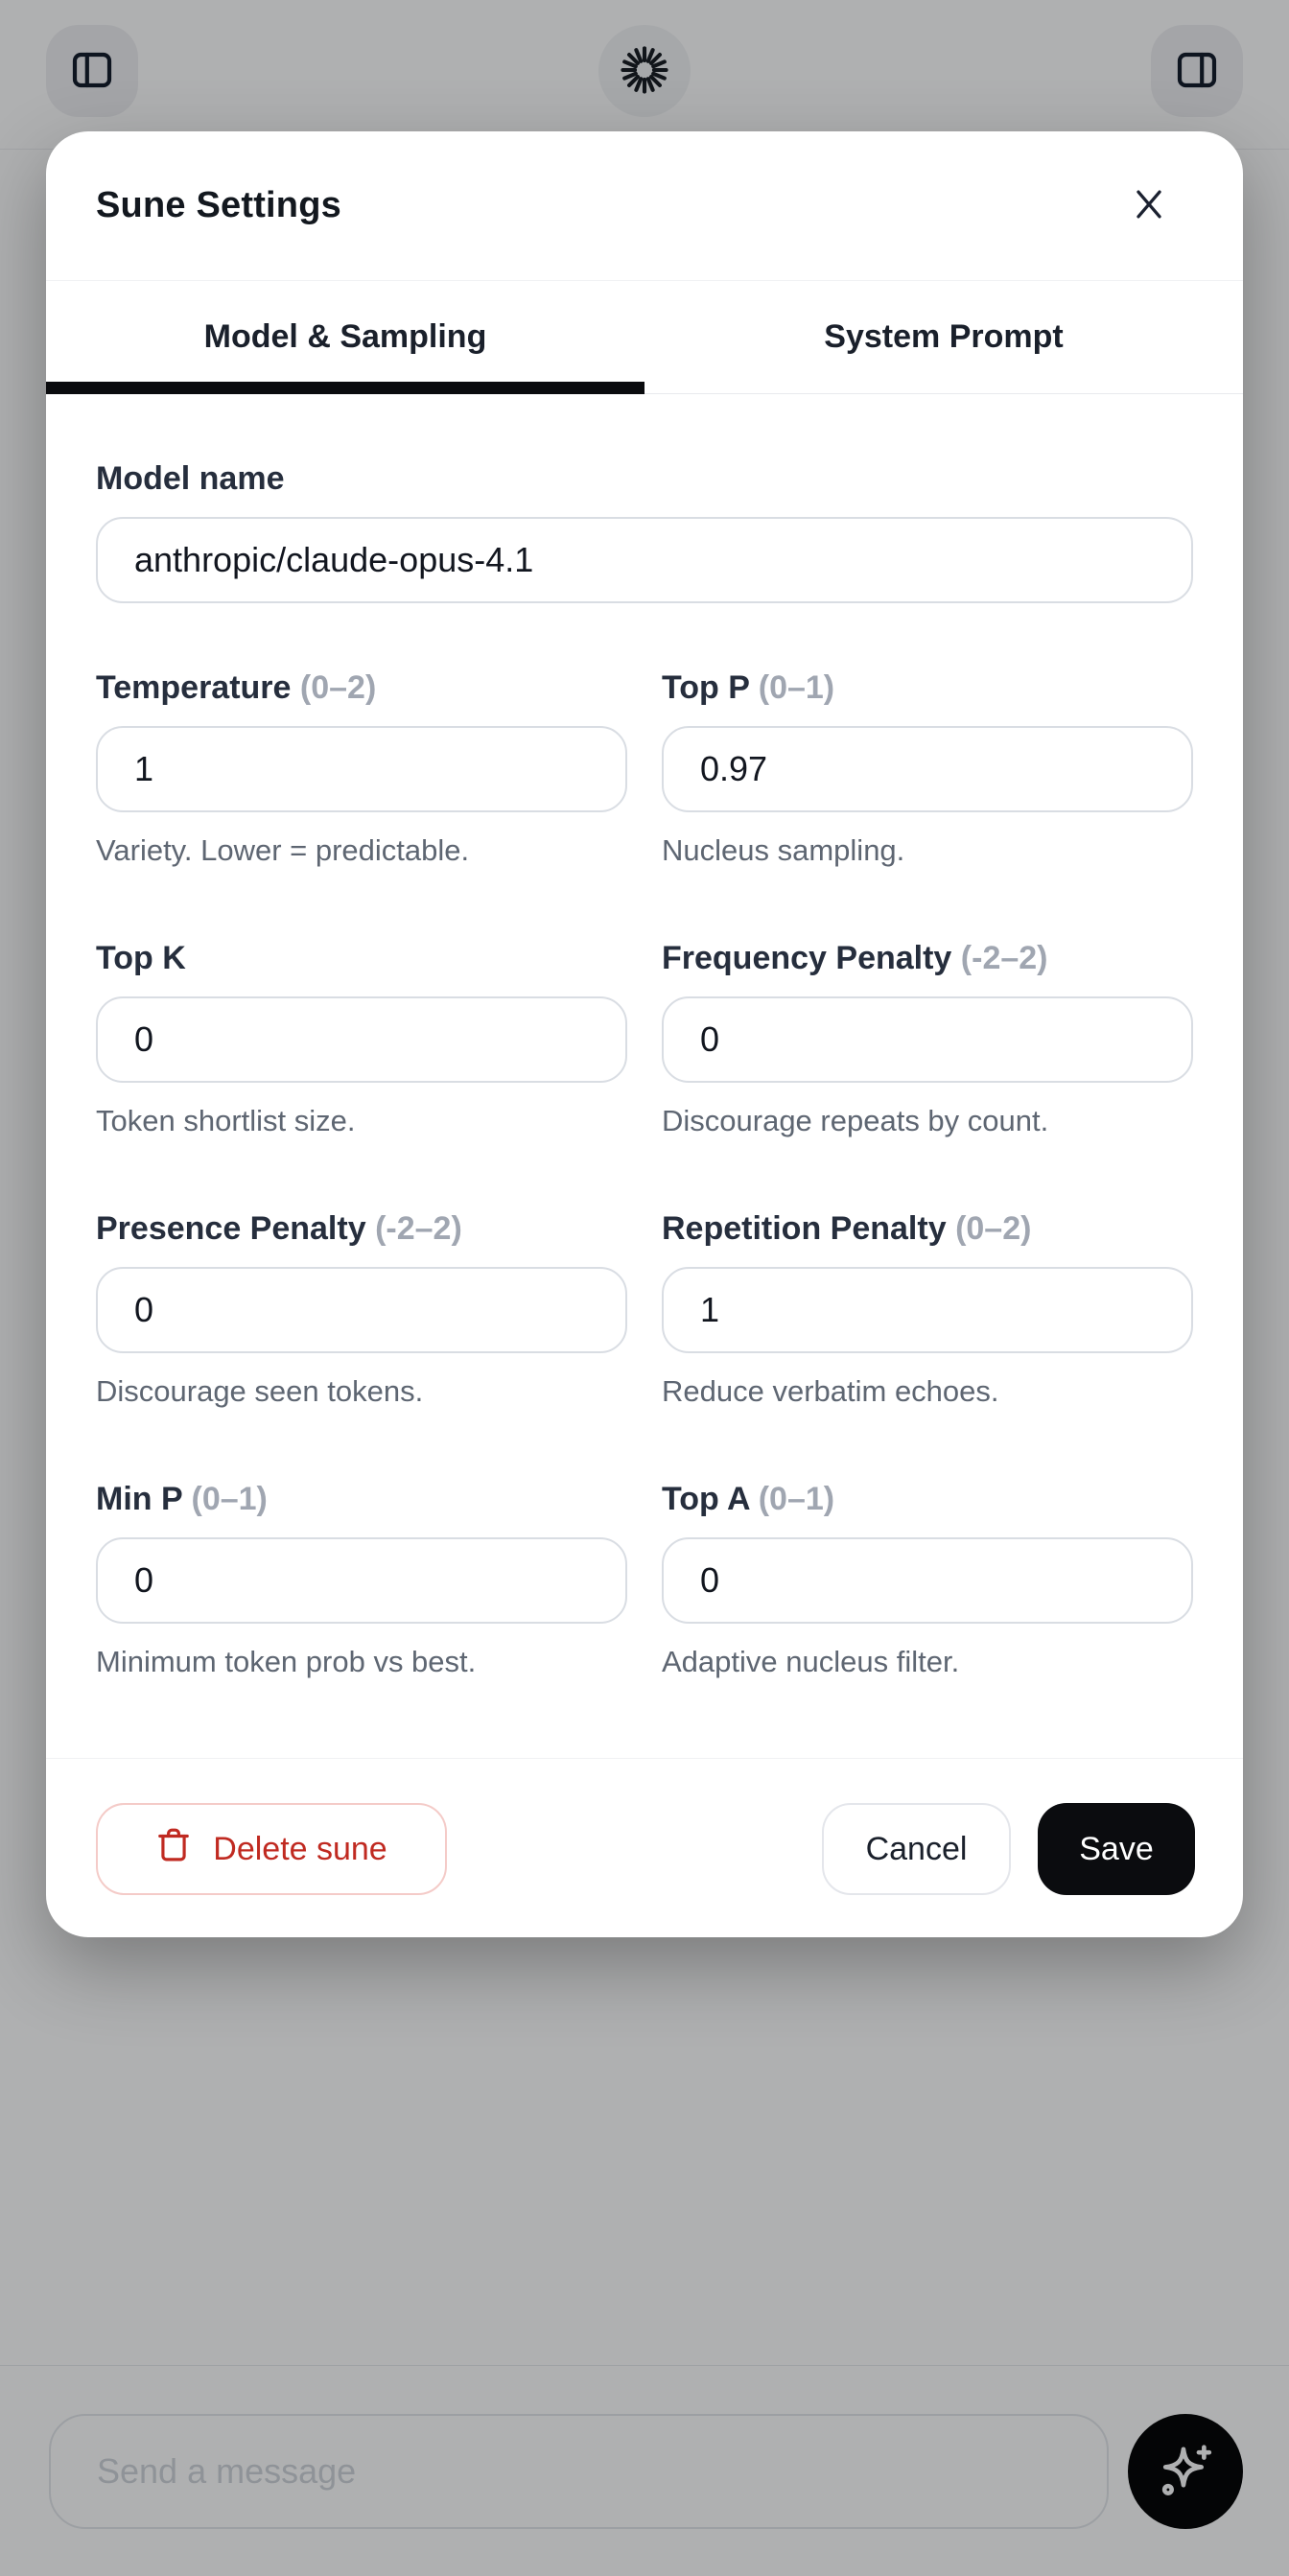 This screenshot has width=1289, height=2576. I want to click on tab-model-sampling: Model & Sampling, so click(345, 337).